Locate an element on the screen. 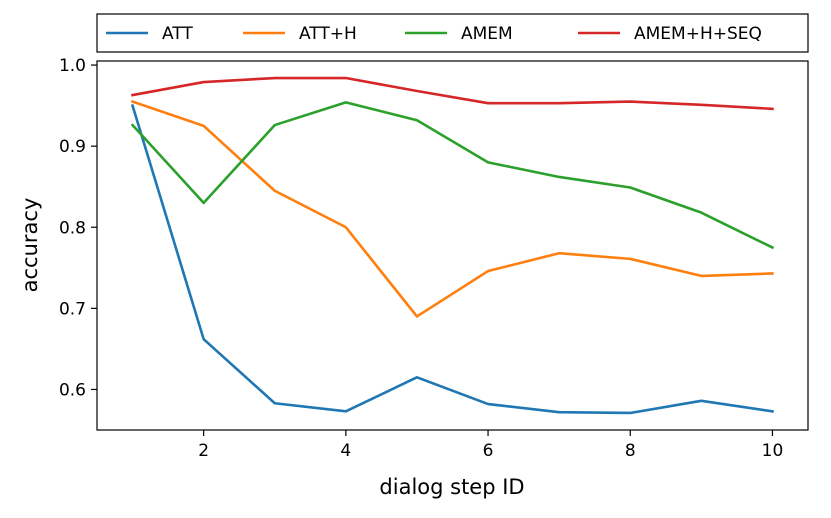 The image size is (831, 518). series-line-amem-plus-h-plus-seq is located at coordinates (452, 93).